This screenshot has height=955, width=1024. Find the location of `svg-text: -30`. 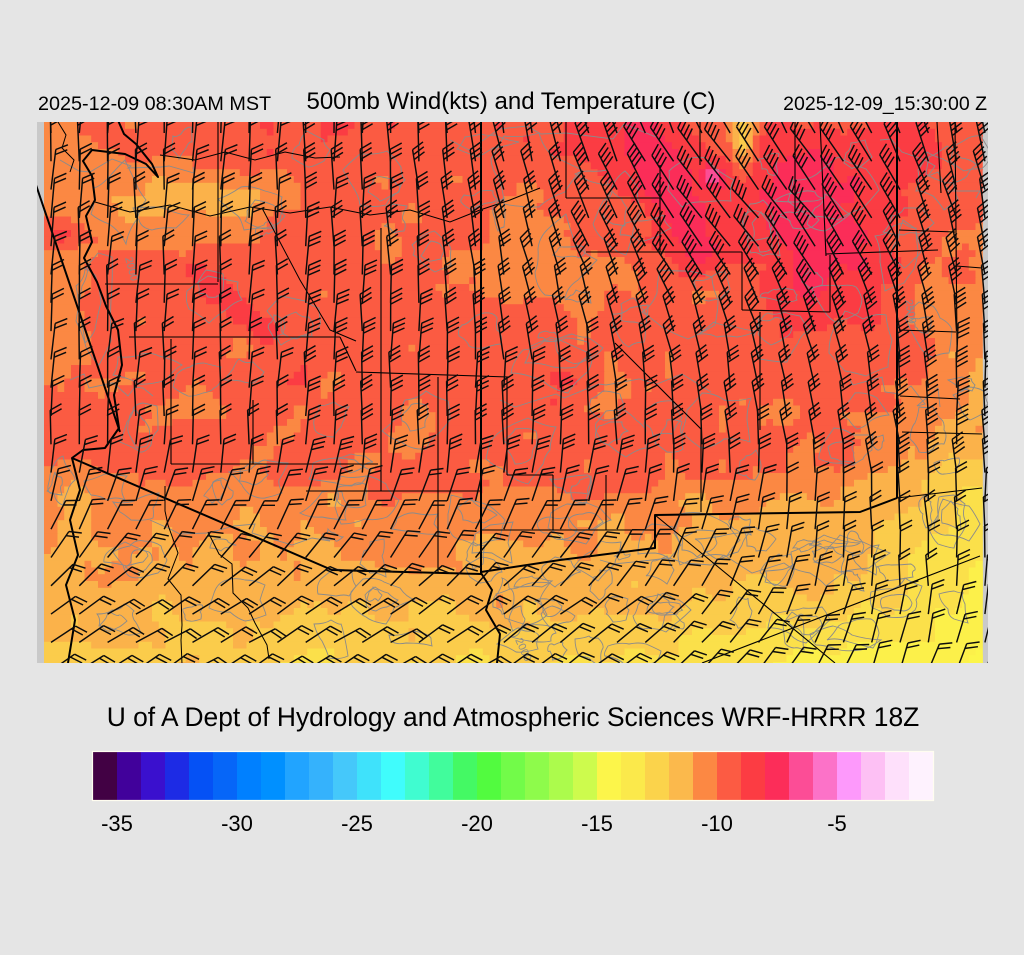

svg-text: -30 is located at coordinates (237, 823).